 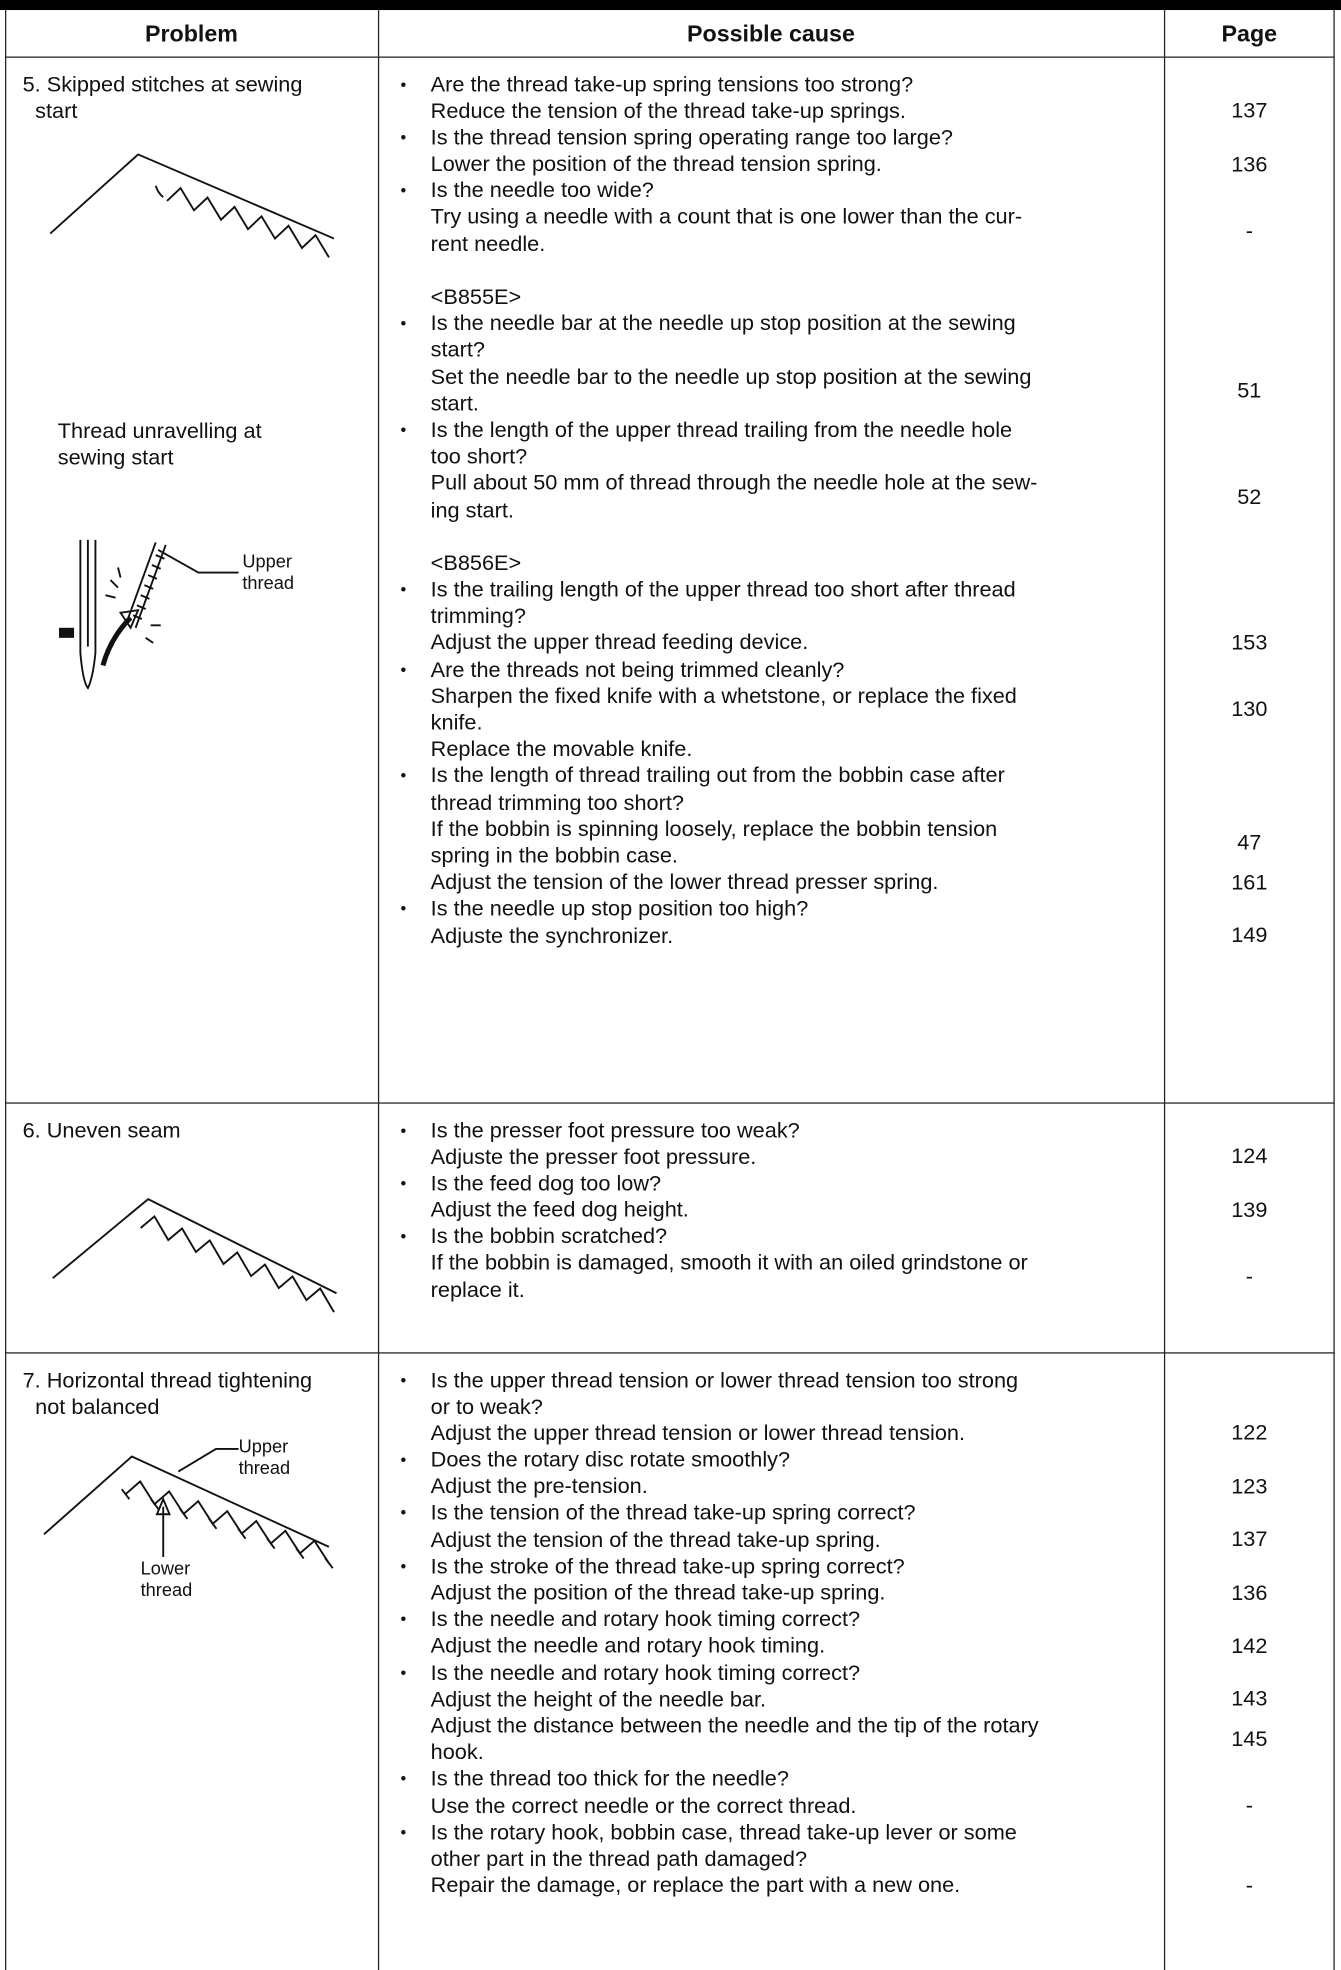 What do you see at coordinates (561, 749) in the screenshot?
I see `remedy-line: Replace the movable knife.` at bounding box center [561, 749].